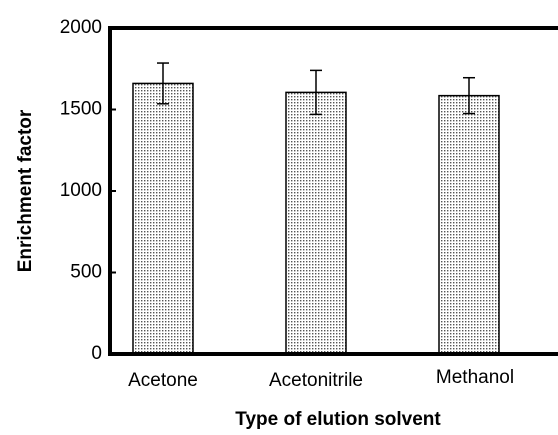 This screenshot has height=435, width=558. I want to click on y-axis-label: Enrichment factor, so click(25, 190).